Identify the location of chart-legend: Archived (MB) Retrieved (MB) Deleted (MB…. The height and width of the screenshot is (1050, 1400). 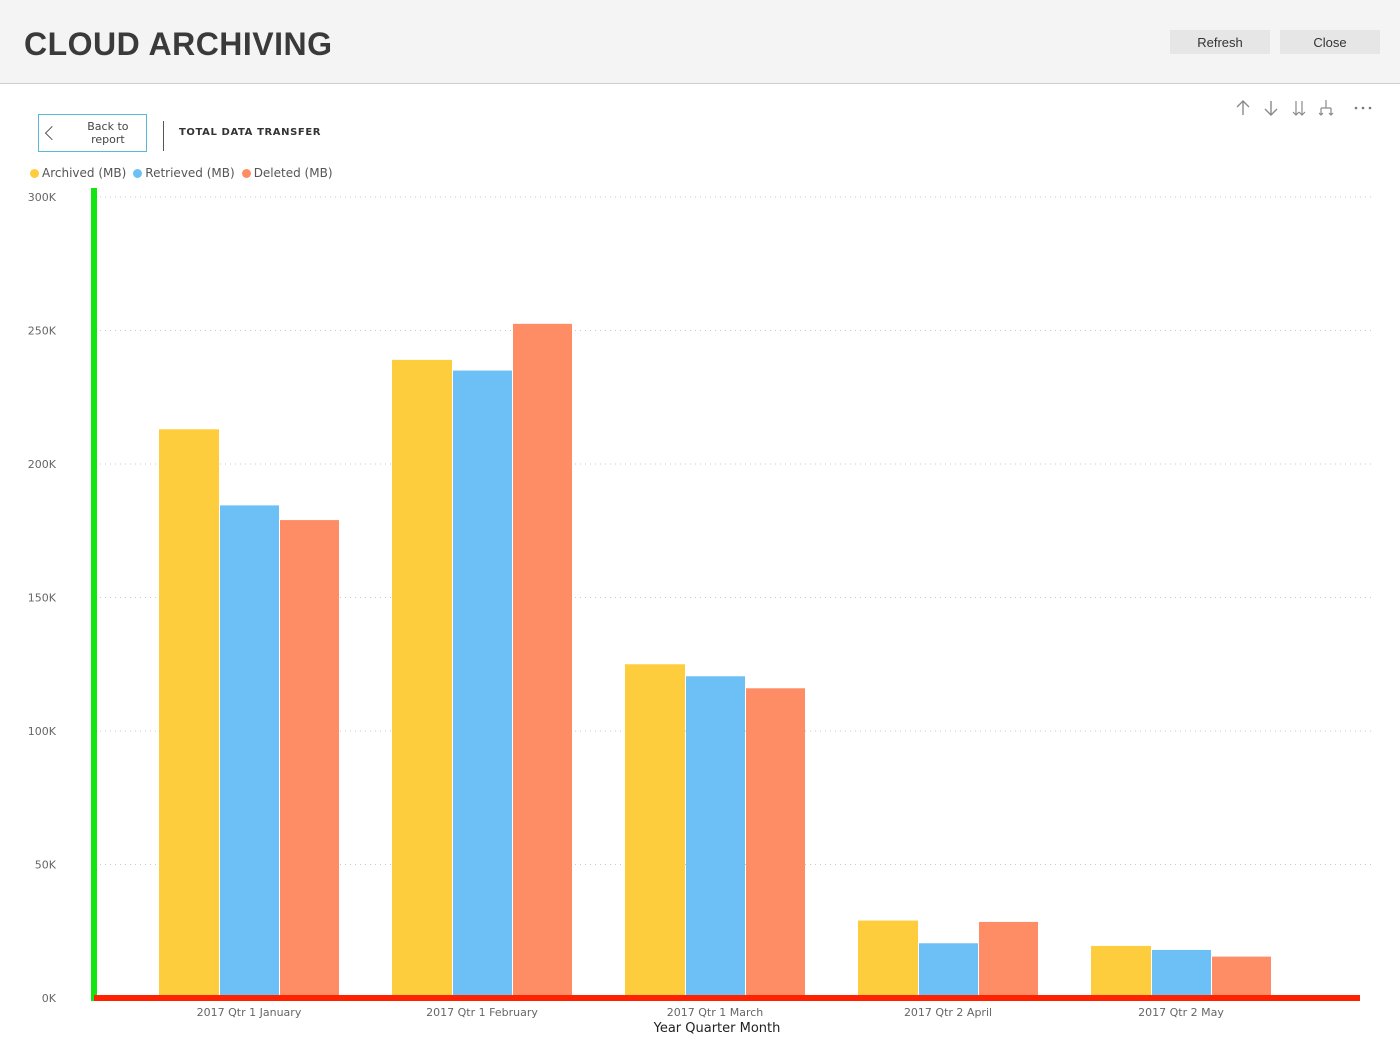
(185, 173).